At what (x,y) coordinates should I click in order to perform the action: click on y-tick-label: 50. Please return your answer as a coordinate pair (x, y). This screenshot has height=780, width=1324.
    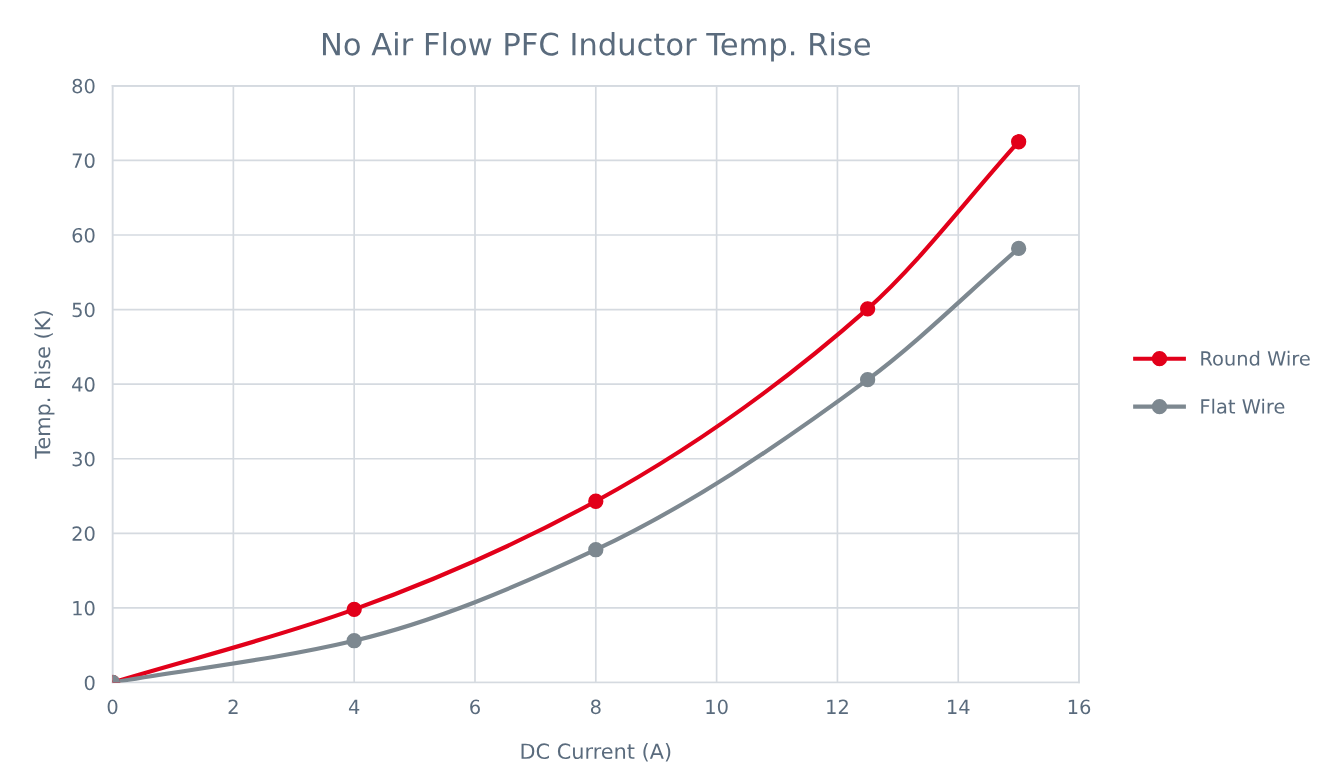
    Looking at the image, I should click on (83, 310).